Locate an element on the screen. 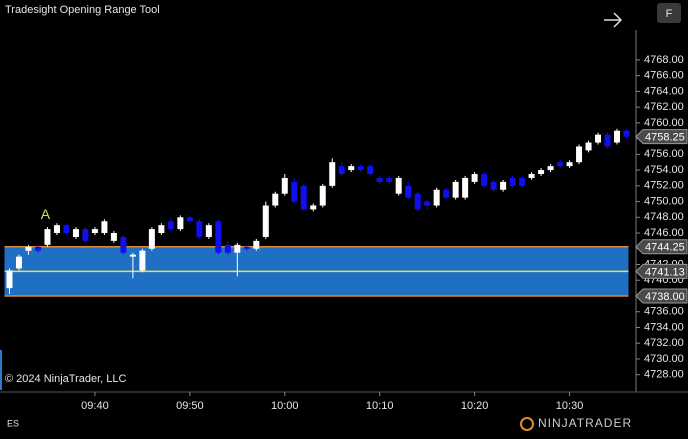 The height and width of the screenshot is (439, 688). y-tick-label: 4768.00 is located at coordinates (664, 60).